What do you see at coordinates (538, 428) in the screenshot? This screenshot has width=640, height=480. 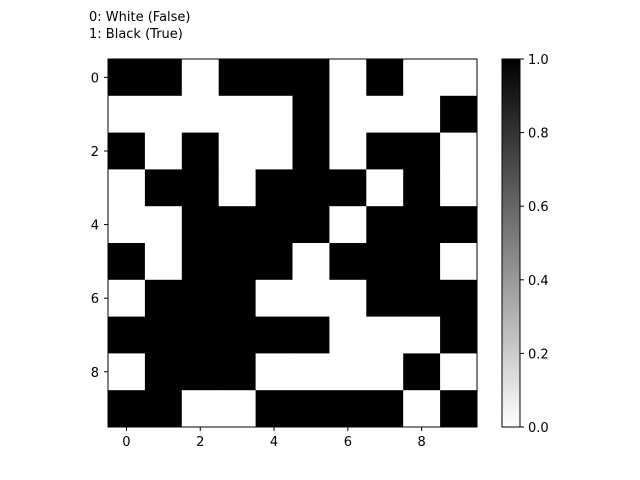 I see `colorbar-tick-label: 0.0` at bounding box center [538, 428].